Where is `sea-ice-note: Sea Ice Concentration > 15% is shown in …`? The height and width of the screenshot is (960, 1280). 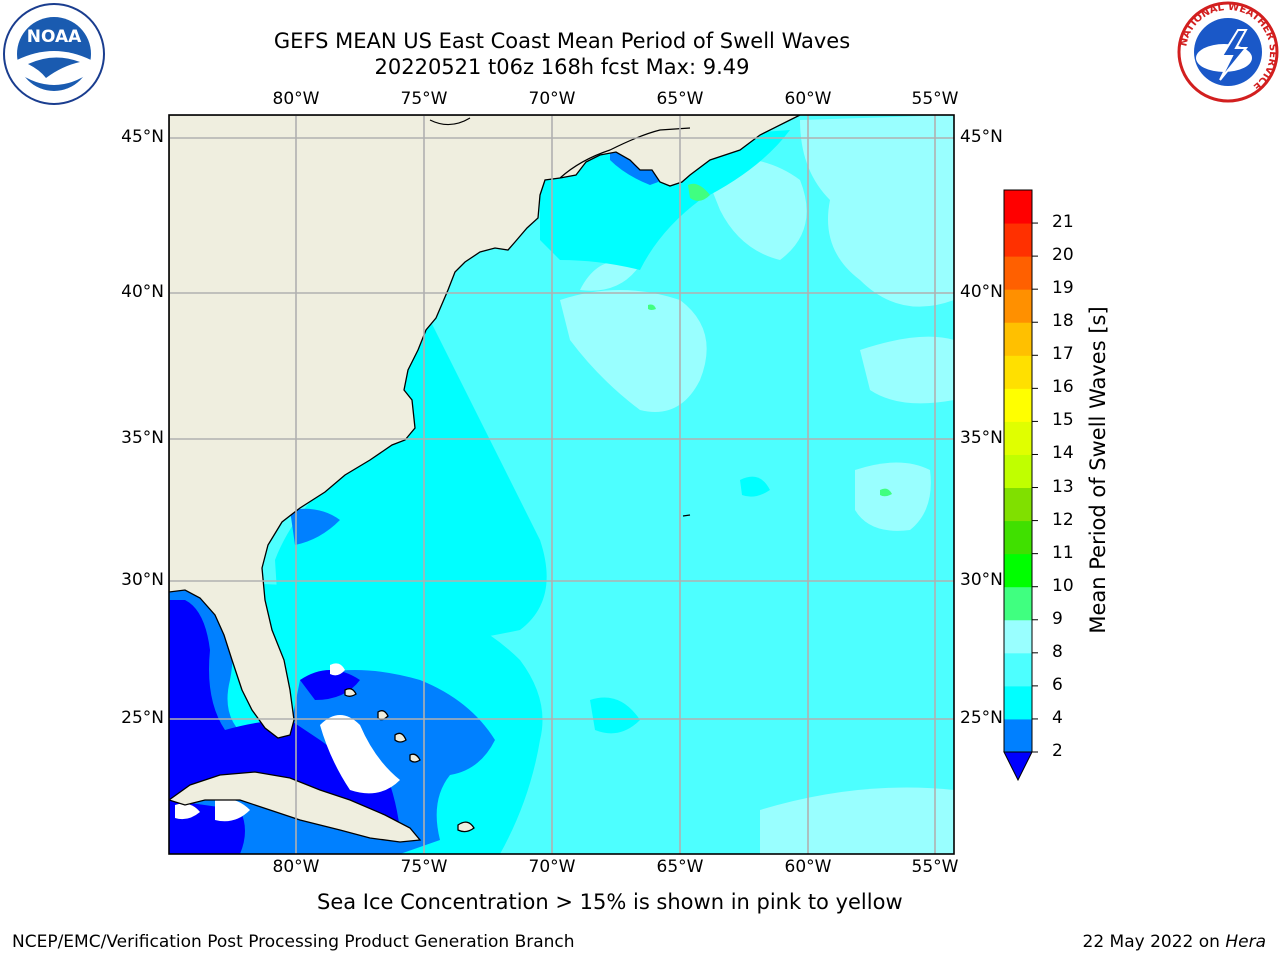
sea-ice-note: Sea Ice Concentration > 15% is shown in … is located at coordinates (610, 902).